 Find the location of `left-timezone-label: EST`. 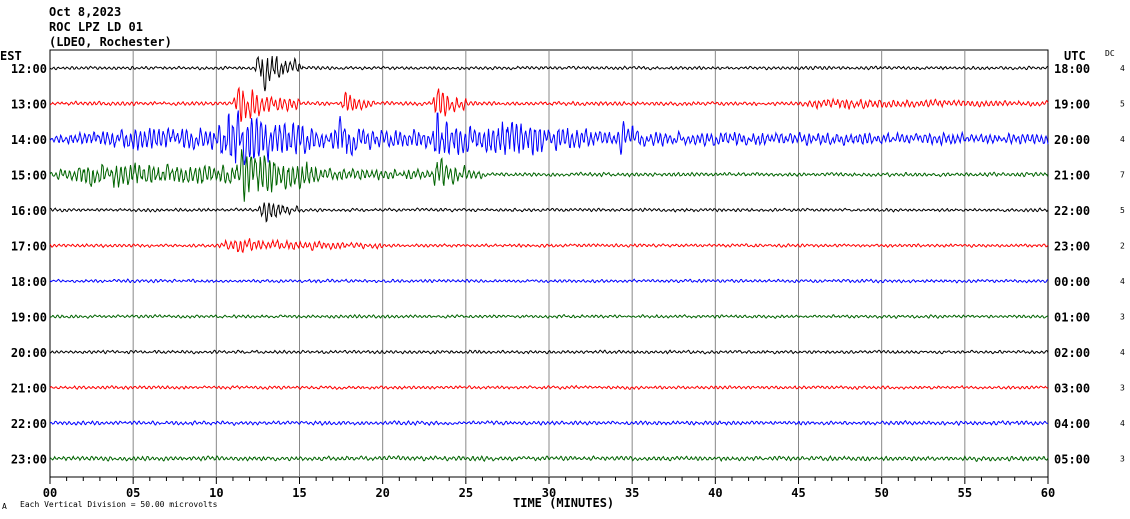

left-timezone-label: EST is located at coordinates (11, 56).